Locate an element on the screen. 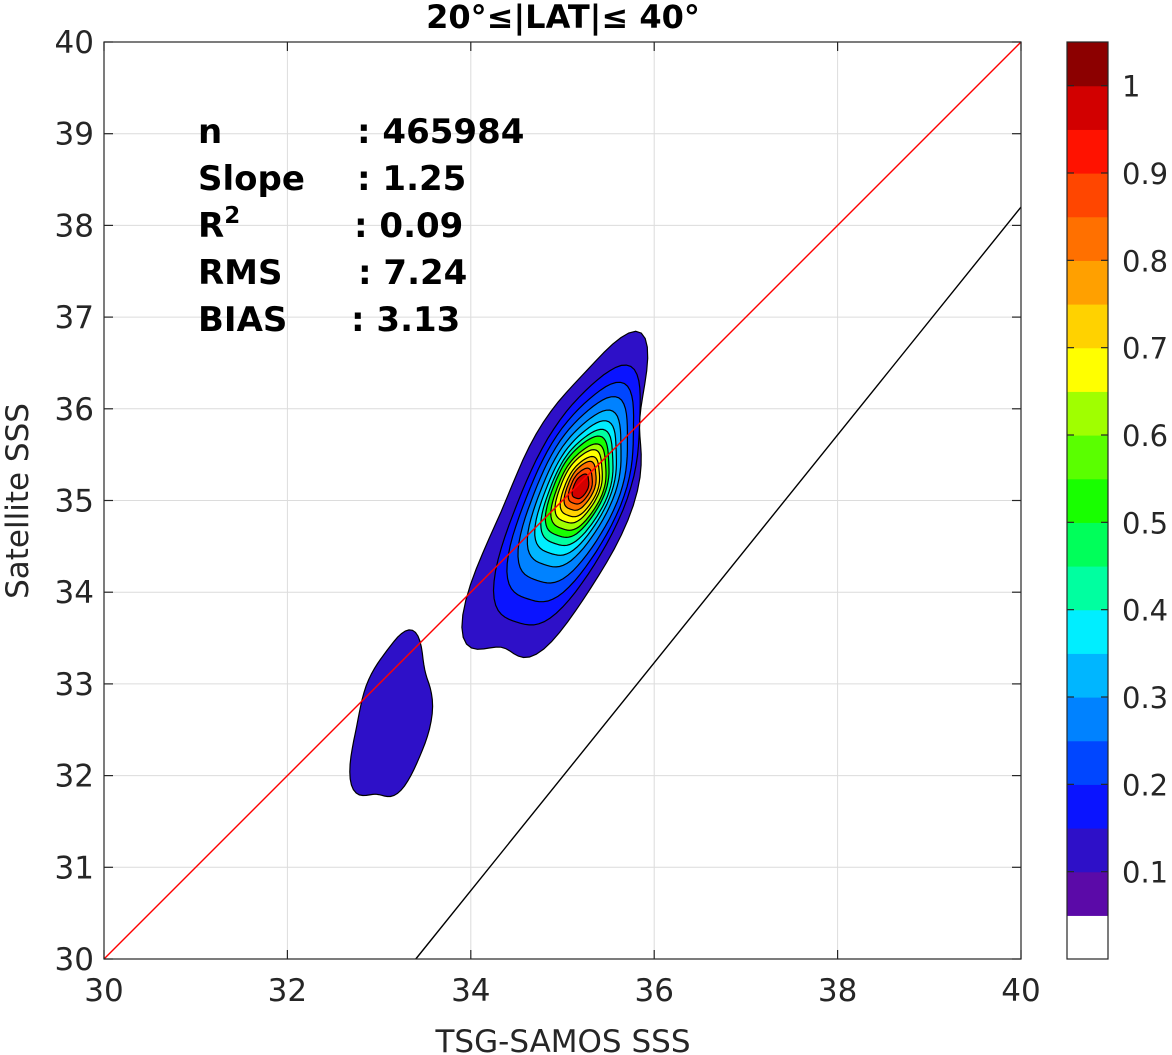  y-tick-label: 30 is located at coordinates (74, 960).